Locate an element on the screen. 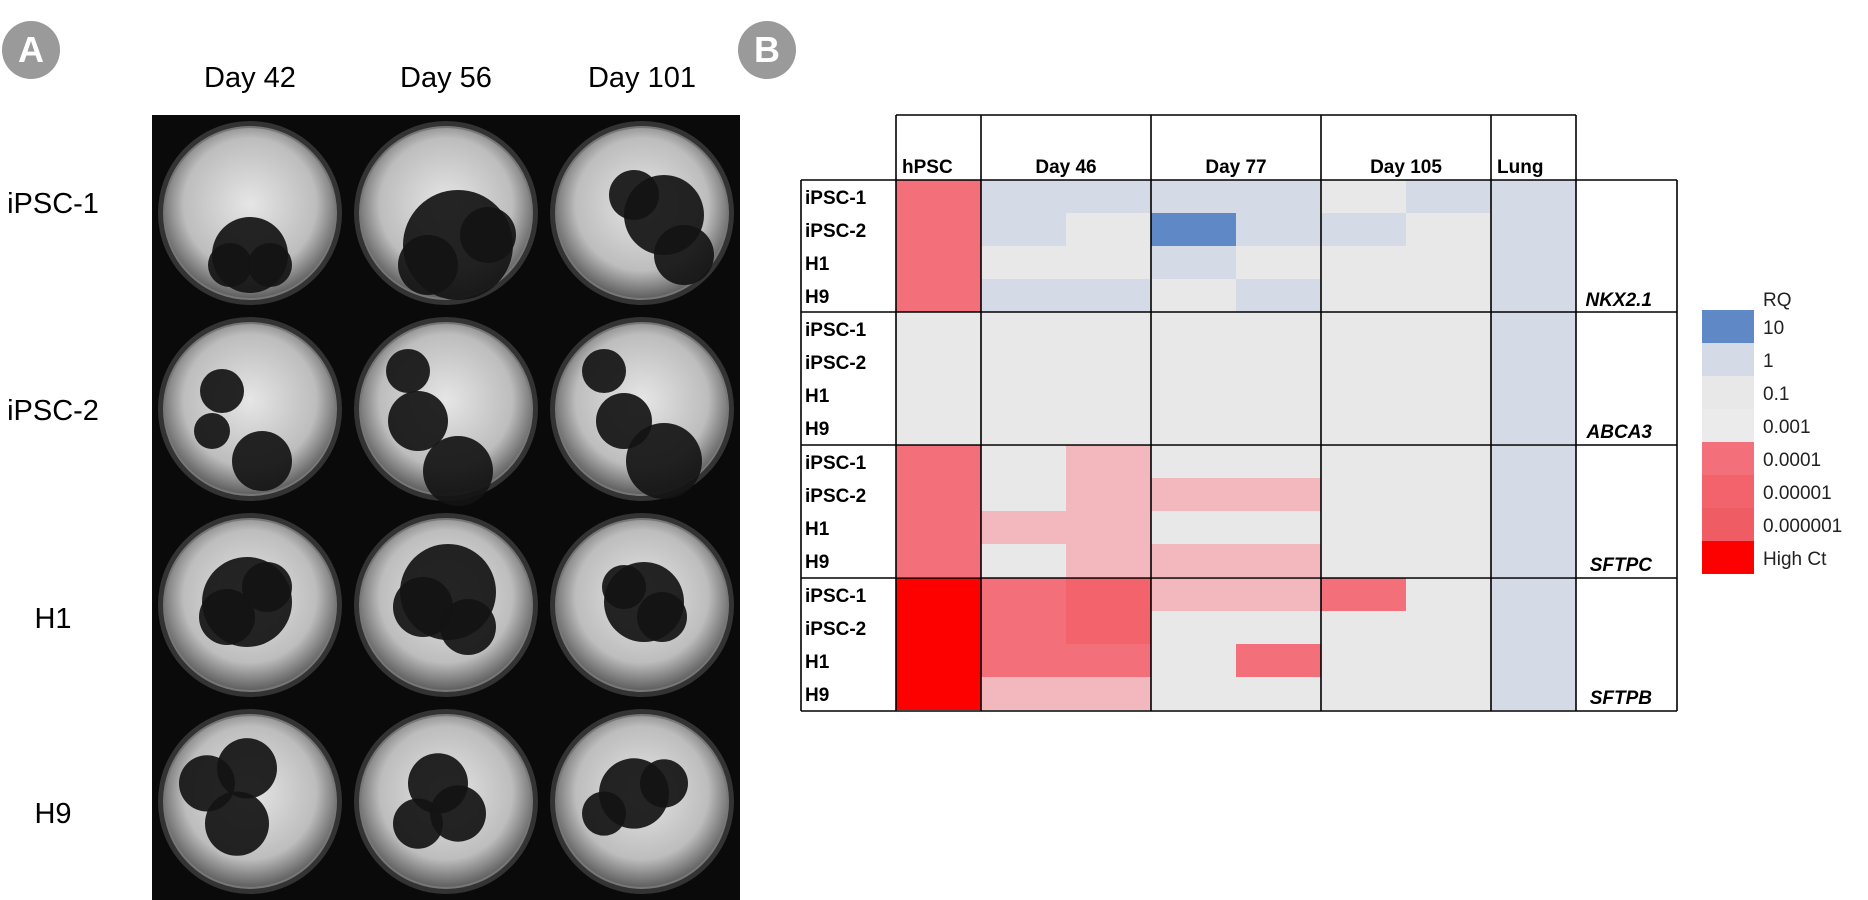 This screenshot has width=1868, height=900. heatmap-row-label: H9 is located at coordinates (817, 429).